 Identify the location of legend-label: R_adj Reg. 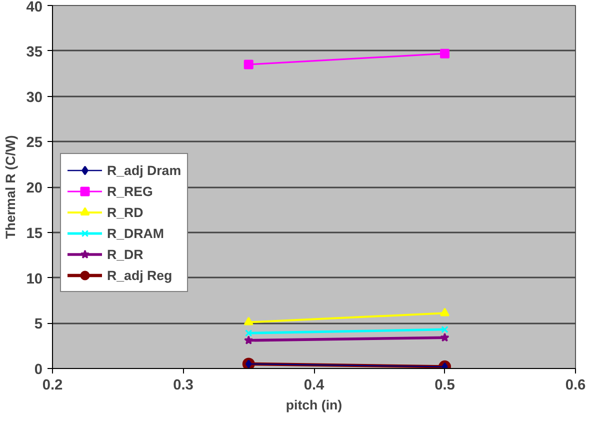
(139, 275).